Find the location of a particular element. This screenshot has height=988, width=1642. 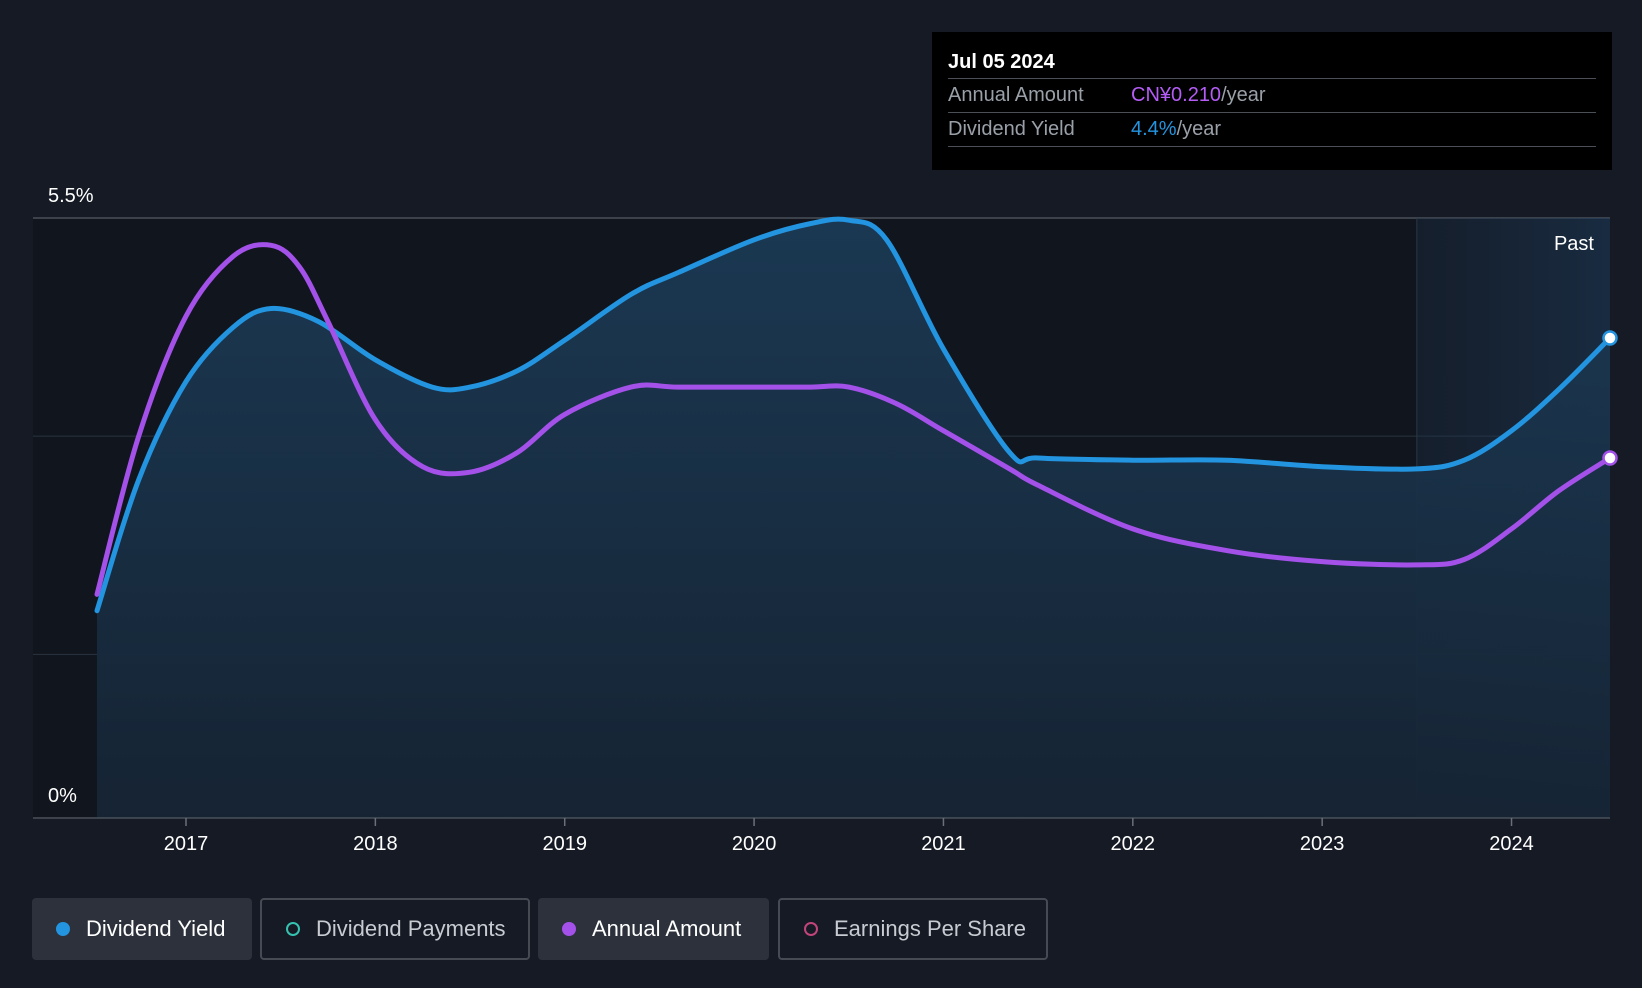

tooltip-label: Dividend Yield is located at coordinates (1011, 129).